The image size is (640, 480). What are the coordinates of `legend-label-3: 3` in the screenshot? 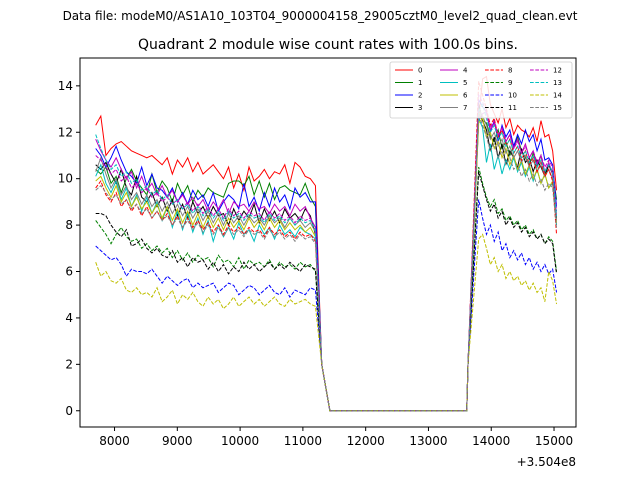 It's located at (420, 108).